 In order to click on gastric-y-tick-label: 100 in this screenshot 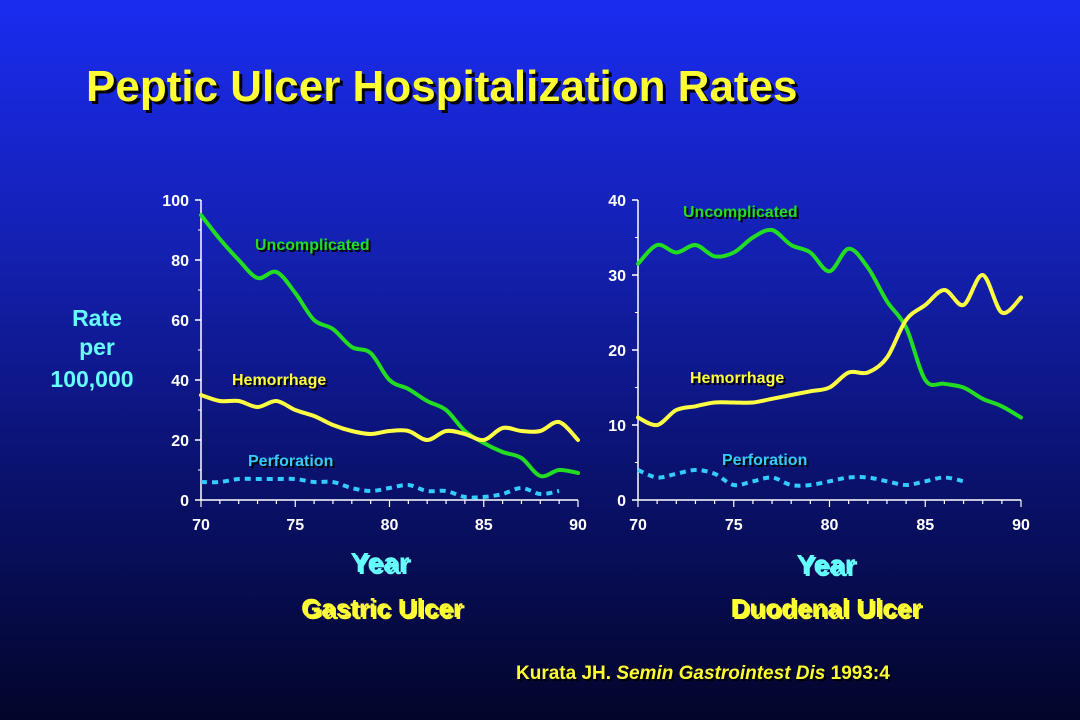, I will do `click(175, 201)`.